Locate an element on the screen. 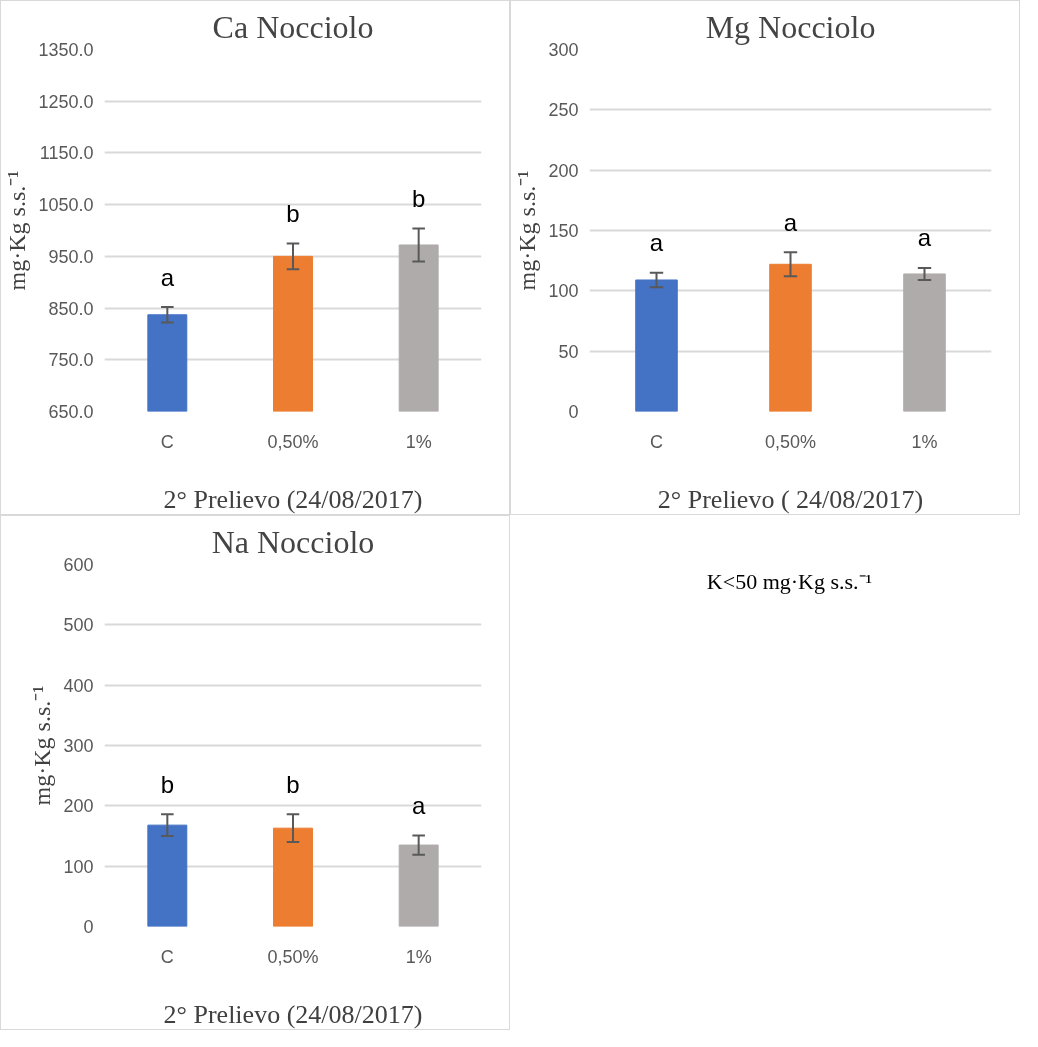 The height and width of the screenshot is (1047, 1038). chart-title: Na Nocciolo is located at coordinates (293, 541).